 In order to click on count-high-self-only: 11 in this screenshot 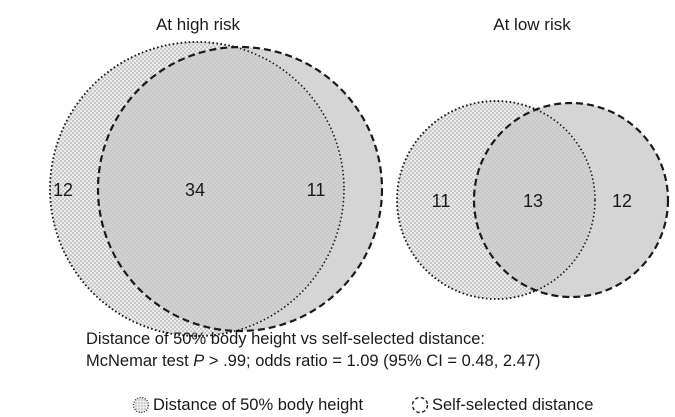, I will do `click(316, 190)`.